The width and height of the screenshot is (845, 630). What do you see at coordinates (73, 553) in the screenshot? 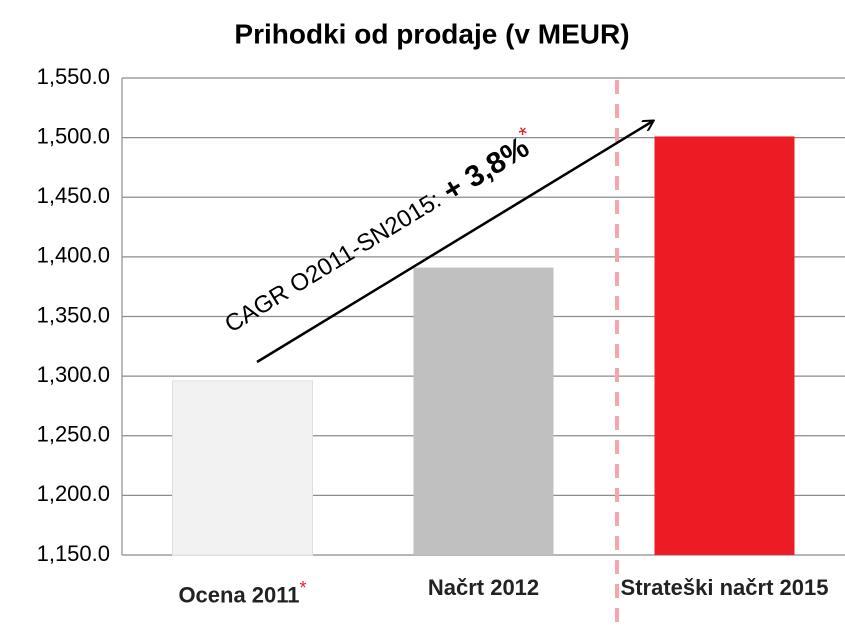
I see `y-tick-label: 1,150.0` at bounding box center [73, 553].